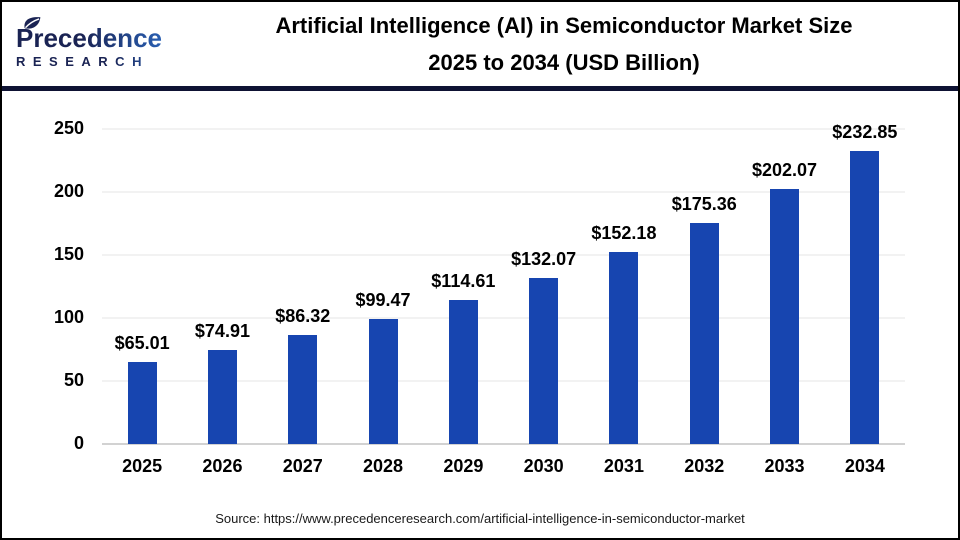  What do you see at coordinates (864, 466) in the screenshot?
I see `x-axis-label: 2034` at bounding box center [864, 466].